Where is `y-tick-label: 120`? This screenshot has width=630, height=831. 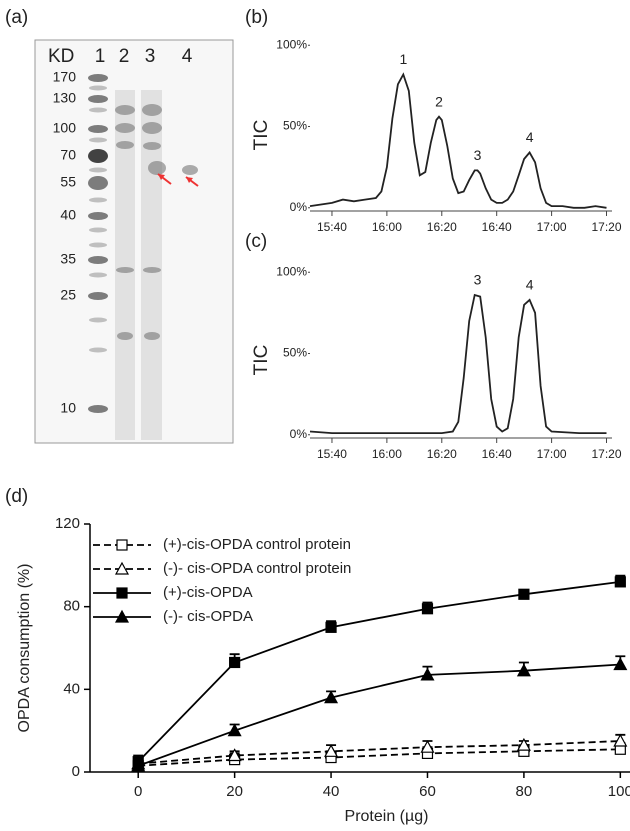 y-tick-label: 120 is located at coordinates (67, 523).